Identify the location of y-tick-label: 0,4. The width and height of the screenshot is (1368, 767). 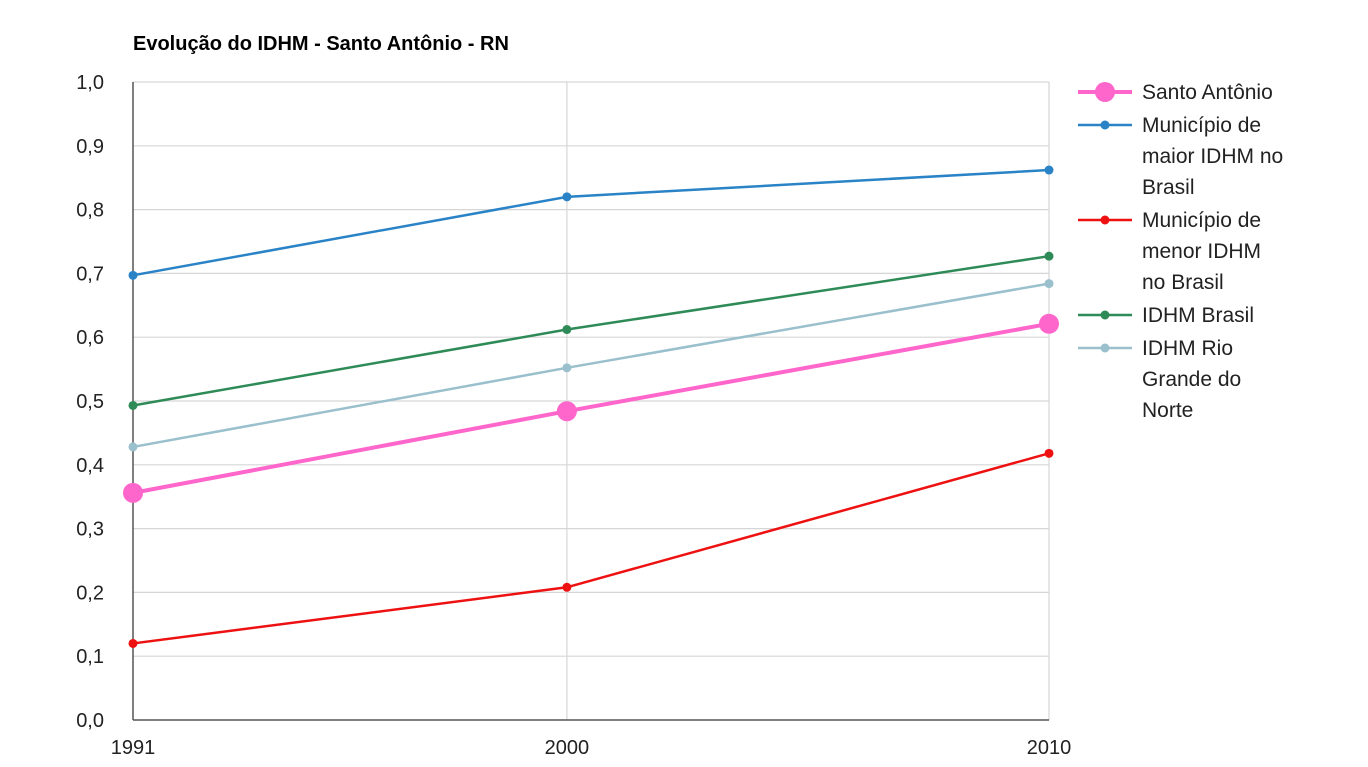
(90, 466).